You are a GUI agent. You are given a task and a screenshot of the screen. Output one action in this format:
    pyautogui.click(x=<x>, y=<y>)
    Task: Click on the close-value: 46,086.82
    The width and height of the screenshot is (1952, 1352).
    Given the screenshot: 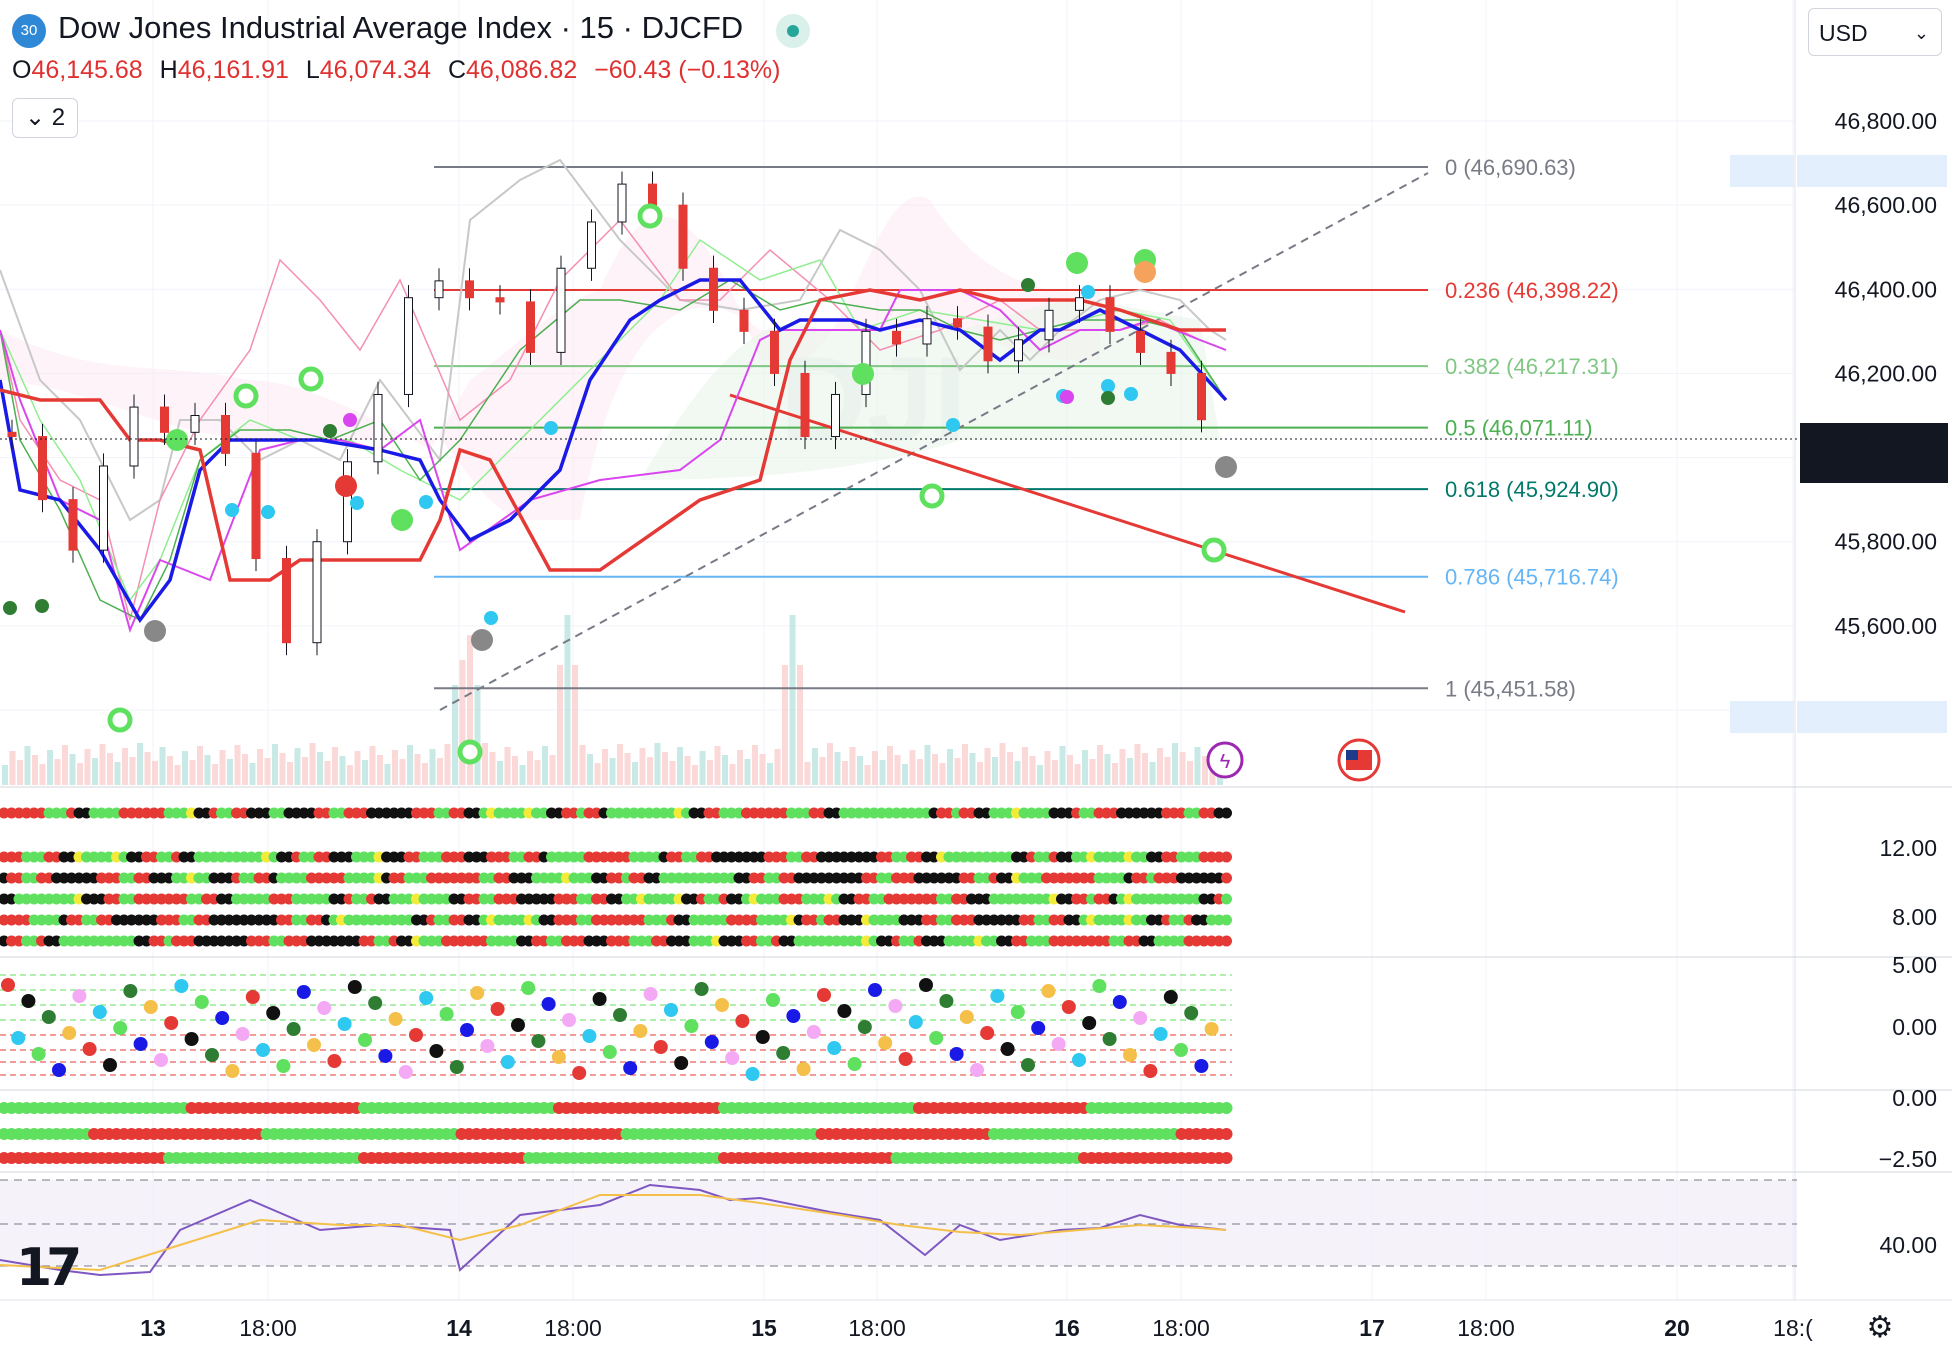 What is the action you would take?
    pyautogui.click(x=522, y=70)
    